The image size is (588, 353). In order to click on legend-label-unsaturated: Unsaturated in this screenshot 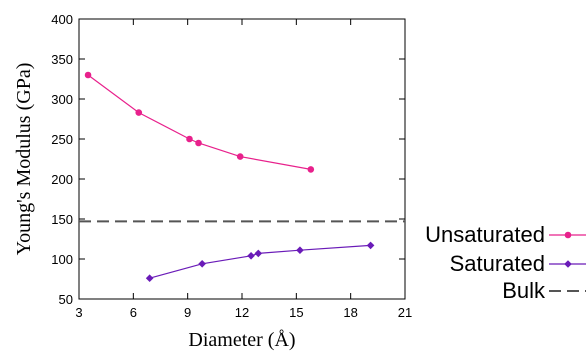, I will do `click(485, 234)`.